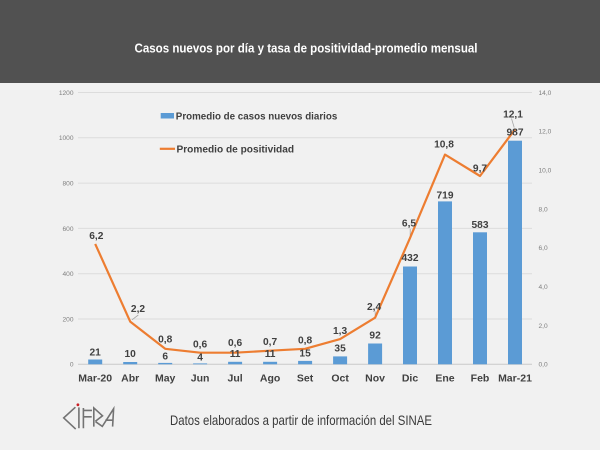  I want to click on svg-text: 21, so click(96, 353).